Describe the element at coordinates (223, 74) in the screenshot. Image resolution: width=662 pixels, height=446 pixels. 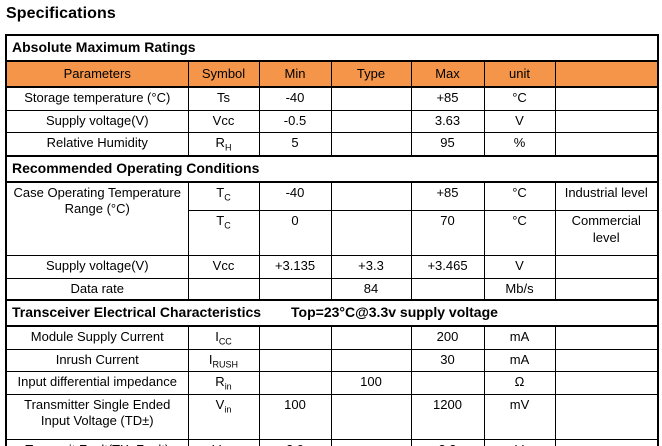
I see `column-header-symbol: Symbol` at that location.